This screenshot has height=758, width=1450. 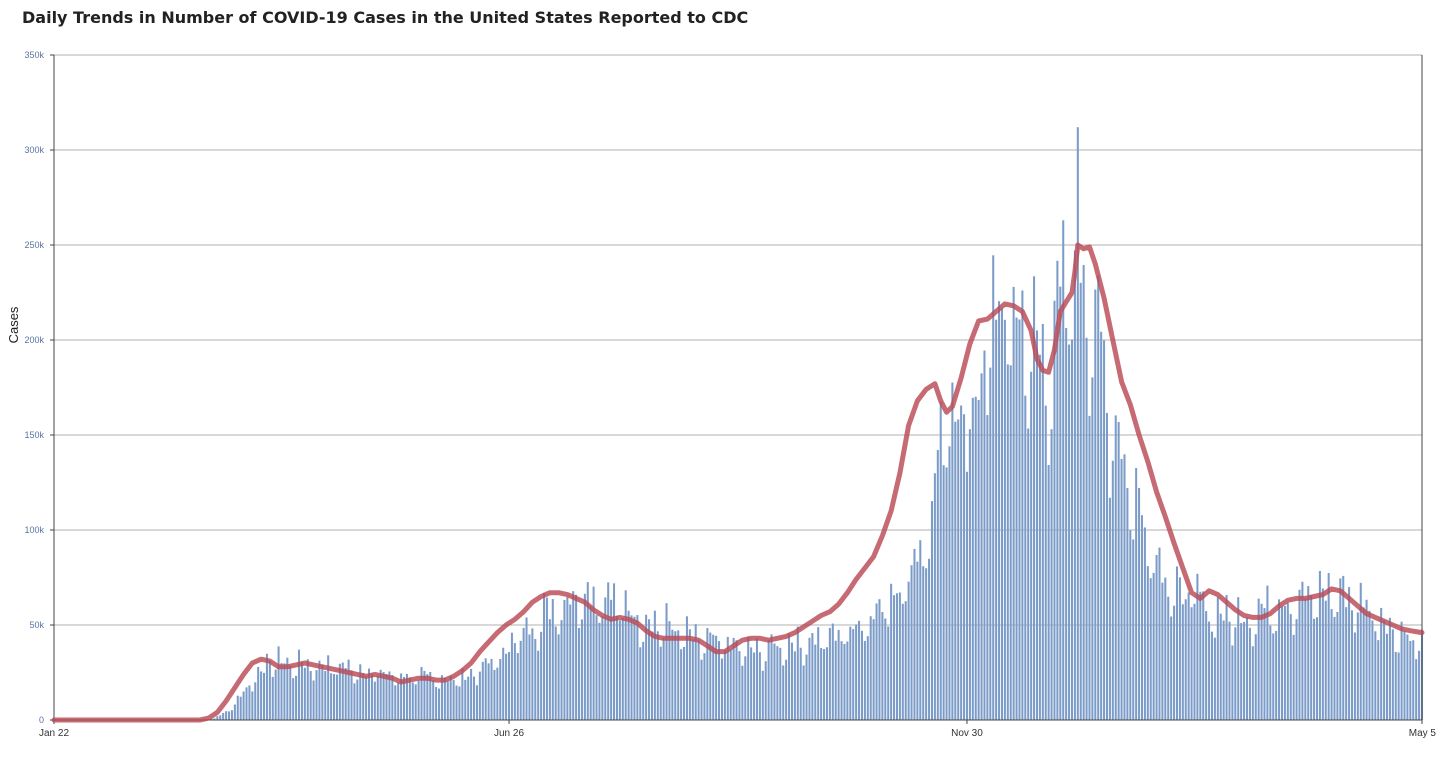 I want to click on y-tick-labels: 0 50k 100k 150k 200k 250k 300k 350k, so click(x=34, y=387).